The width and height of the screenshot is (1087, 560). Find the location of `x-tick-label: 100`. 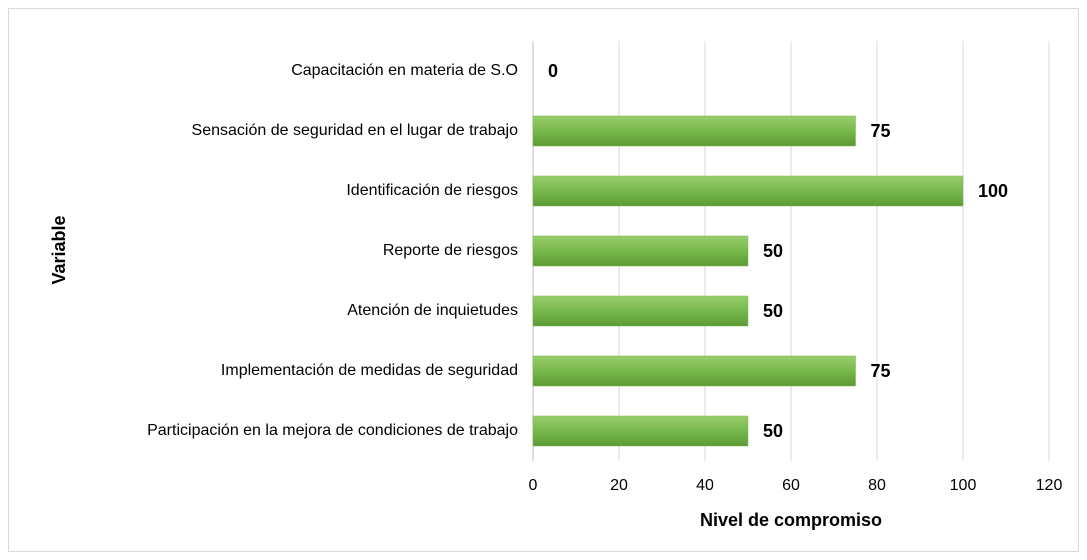

x-tick-label: 100 is located at coordinates (963, 485).